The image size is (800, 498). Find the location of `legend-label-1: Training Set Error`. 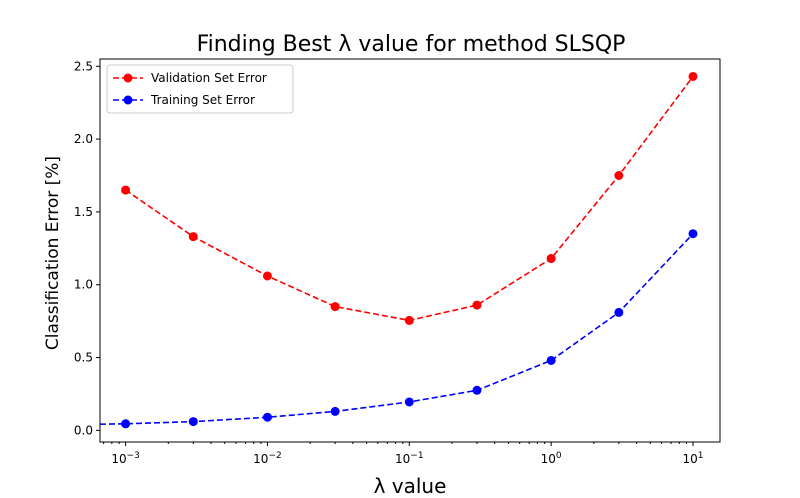

legend-label-1: Training Set Error is located at coordinates (202, 100).